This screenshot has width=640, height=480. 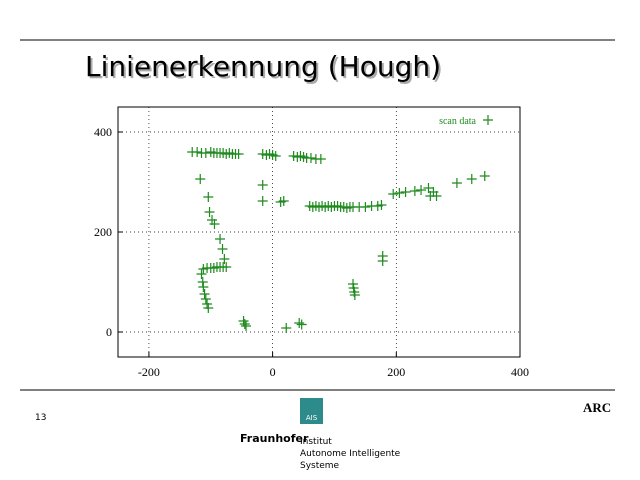 What do you see at coordinates (350, 454) in the screenshot?
I see `institute-line: Autonome Intelligente` at bounding box center [350, 454].